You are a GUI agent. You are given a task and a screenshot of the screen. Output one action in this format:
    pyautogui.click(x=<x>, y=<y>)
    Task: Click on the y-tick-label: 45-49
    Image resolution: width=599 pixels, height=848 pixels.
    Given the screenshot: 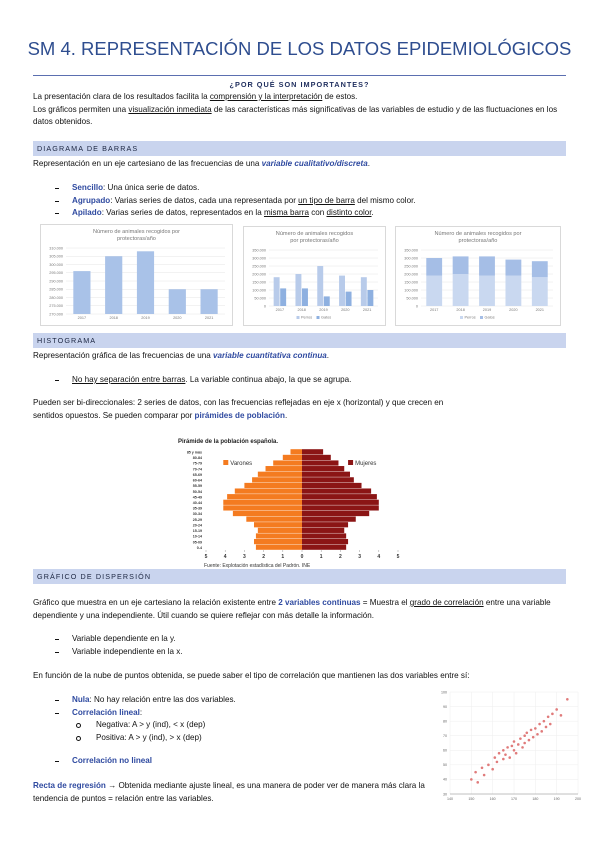 What is the action you would take?
    pyautogui.click(x=197, y=497)
    